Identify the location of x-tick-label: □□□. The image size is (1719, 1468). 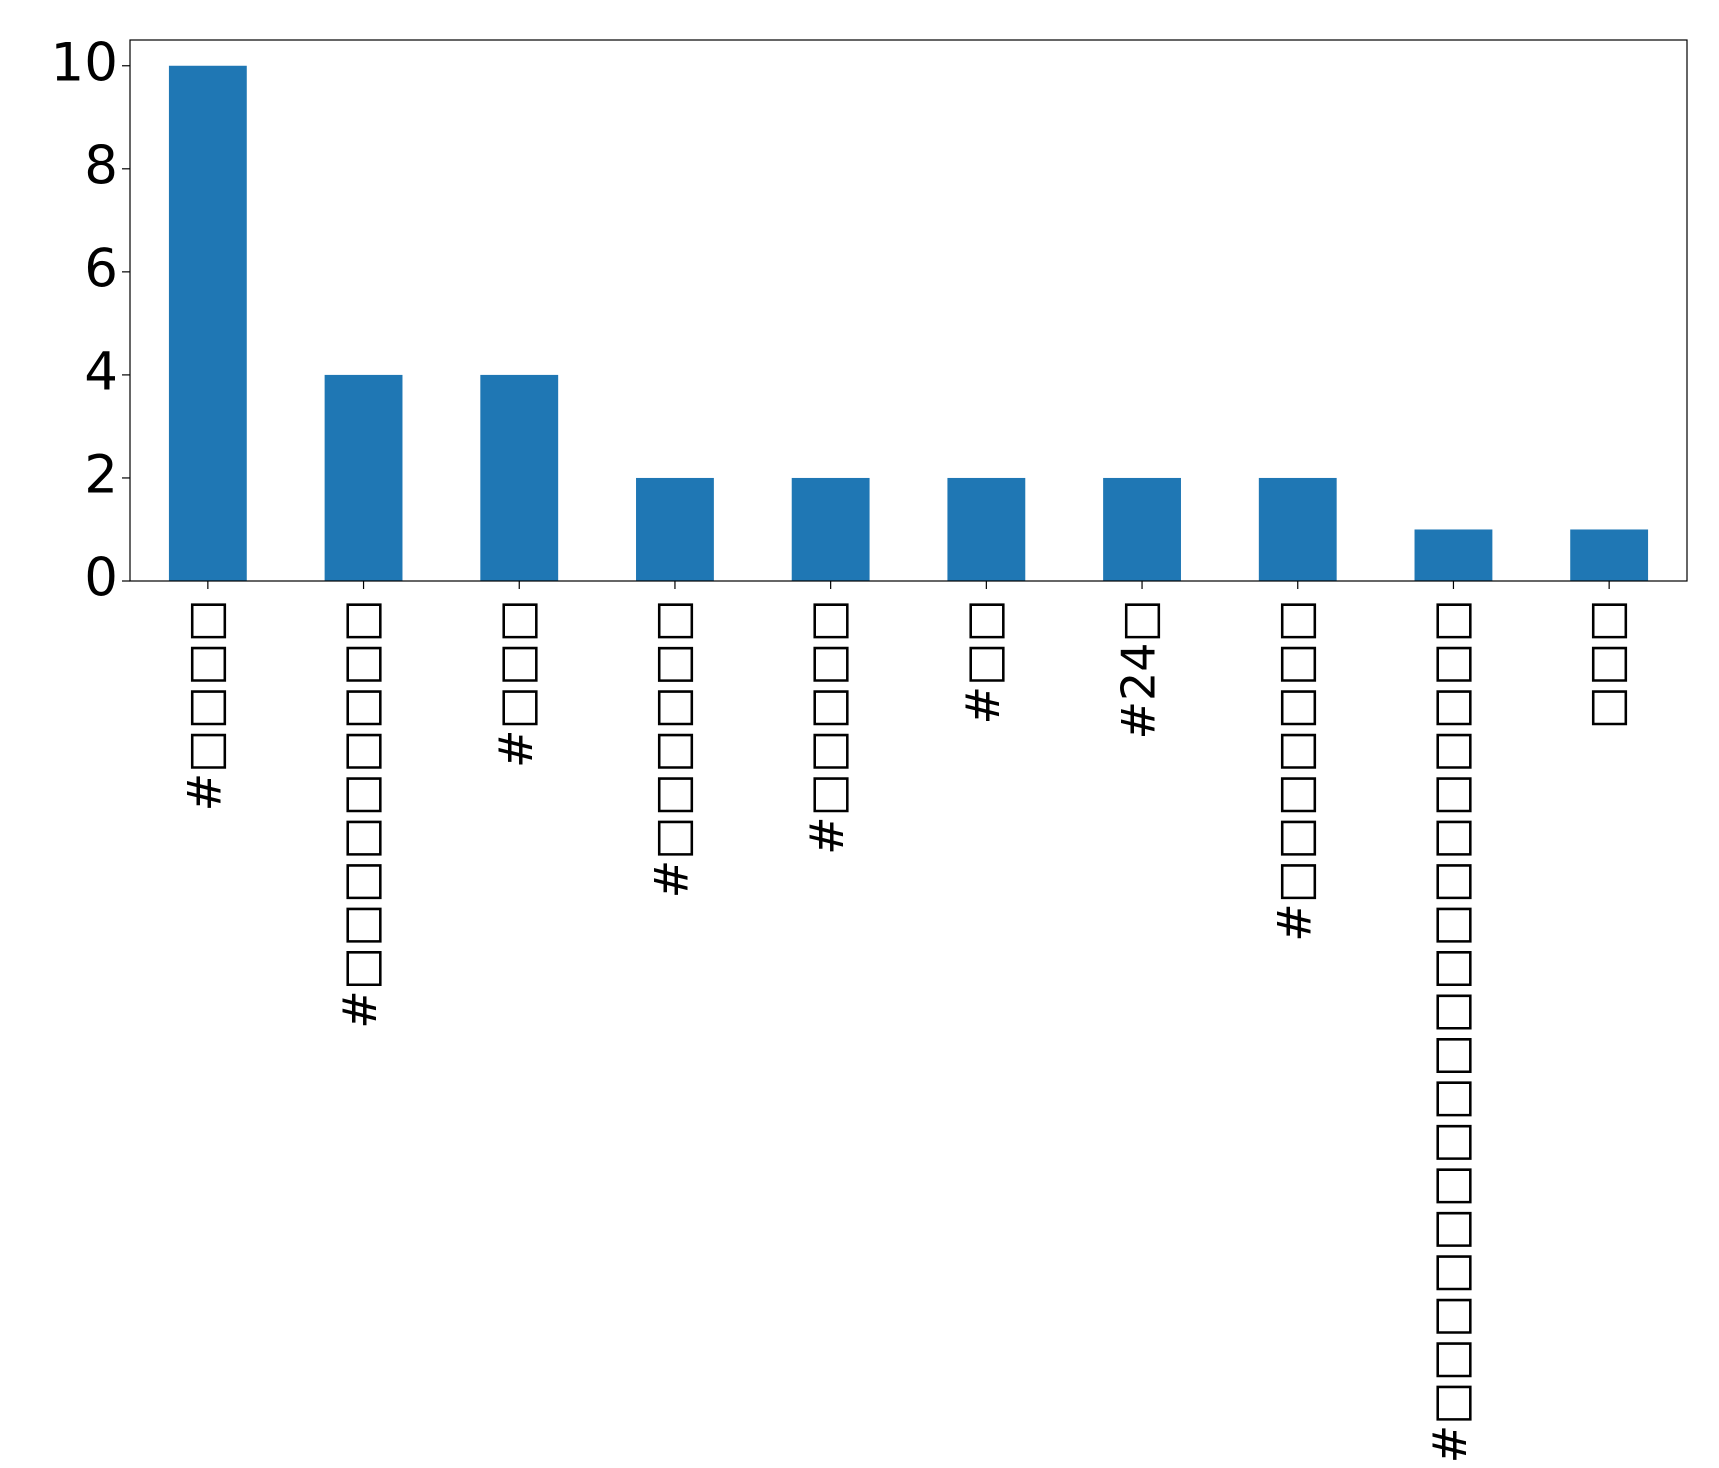
(1606, 664).